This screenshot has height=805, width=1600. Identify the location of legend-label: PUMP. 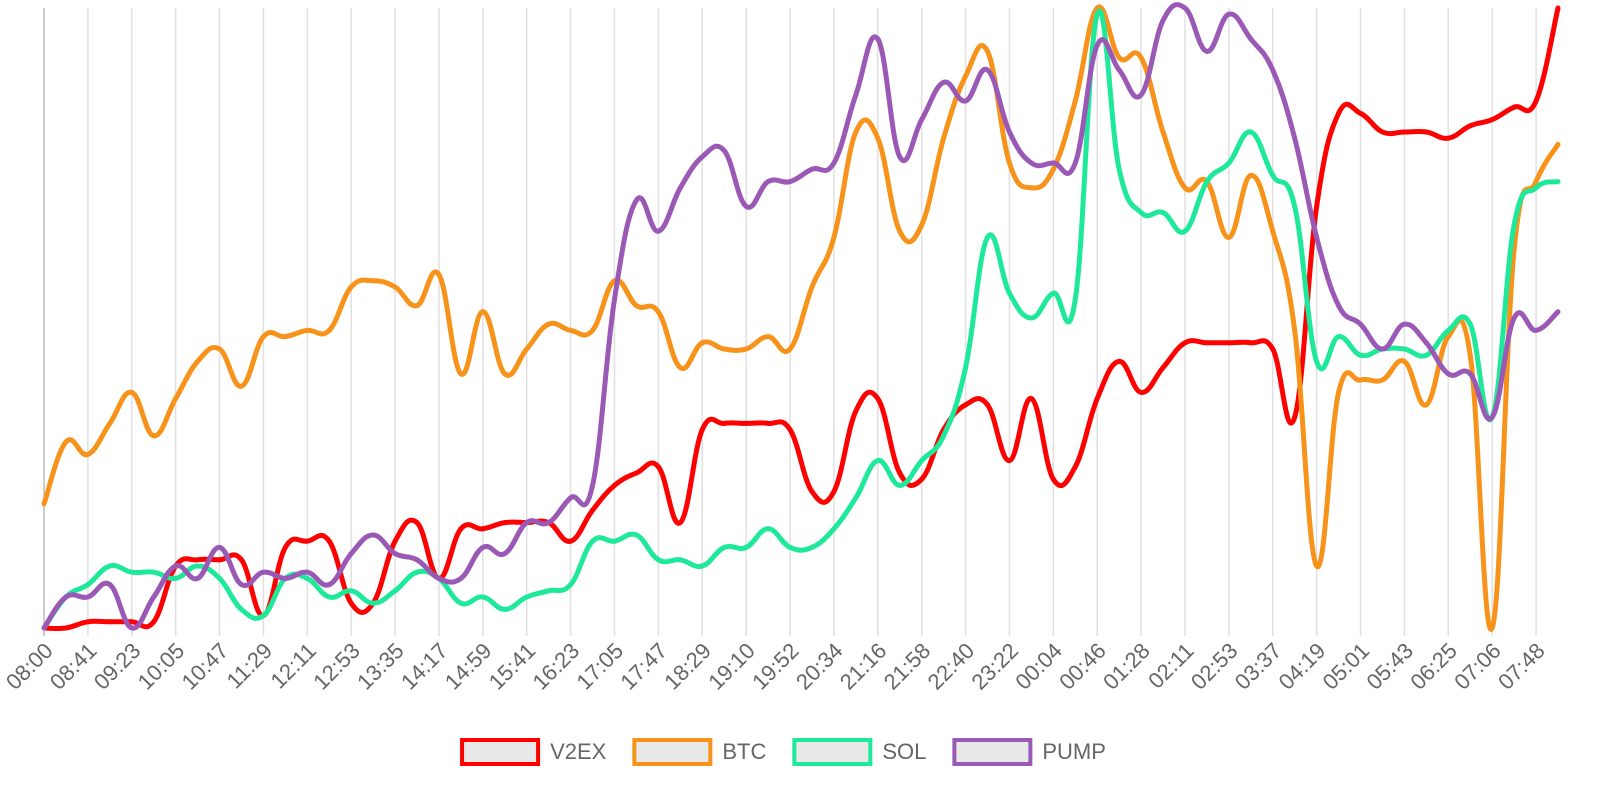
(1074, 751).